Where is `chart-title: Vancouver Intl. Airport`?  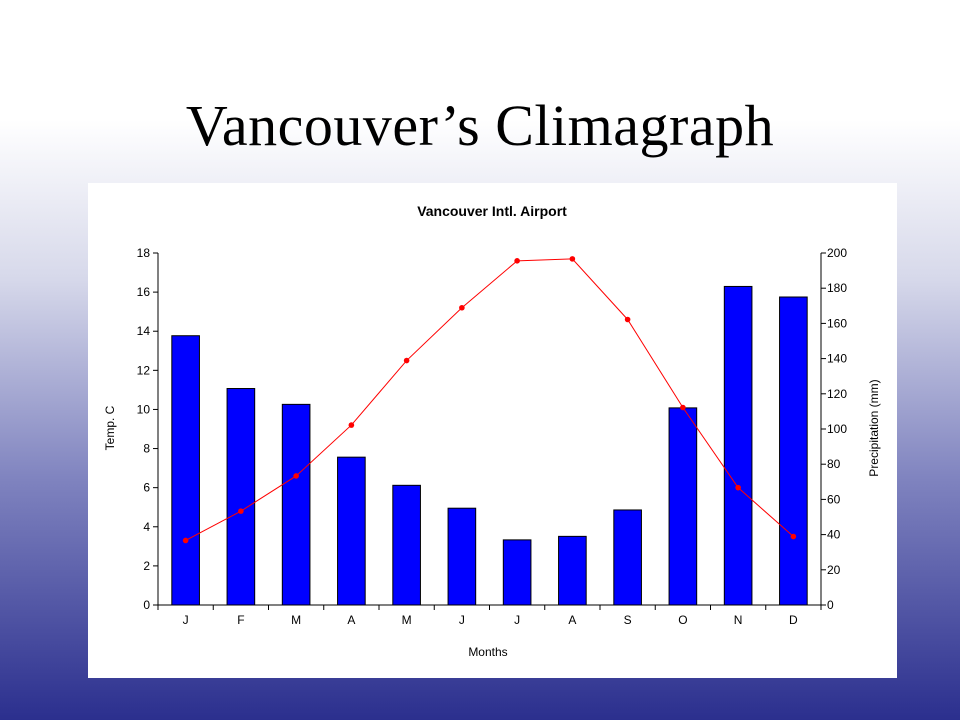 chart-title: Vancouver Intl. Airport is located at coordinates (492, 211).